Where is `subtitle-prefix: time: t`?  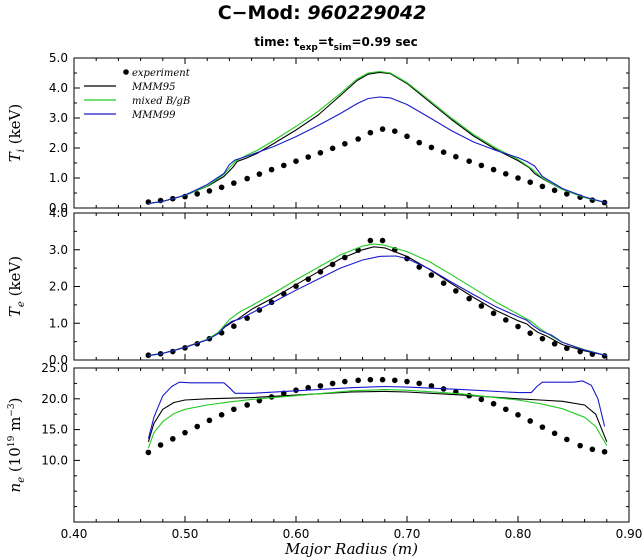
subtitle-prefix: time: t is located at coordinates (276, 42).